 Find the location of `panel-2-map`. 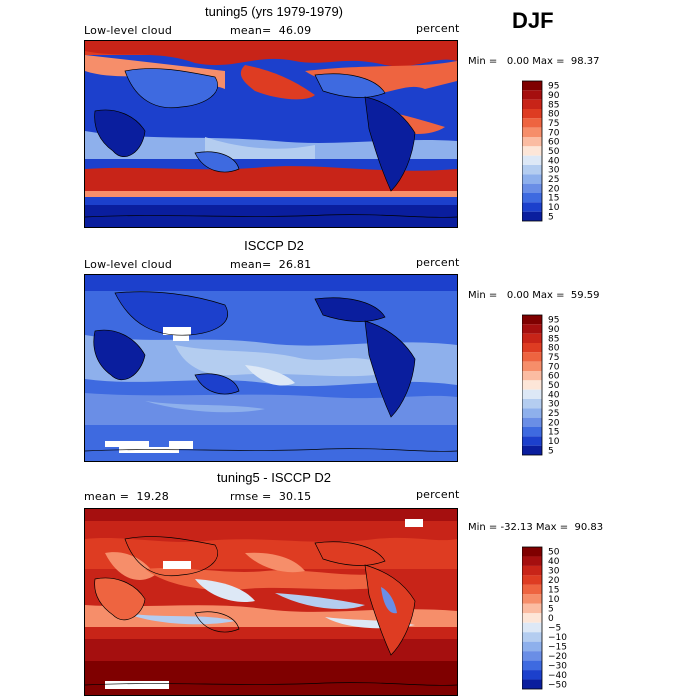

panel-2-map is located at coordinates (271, 368).